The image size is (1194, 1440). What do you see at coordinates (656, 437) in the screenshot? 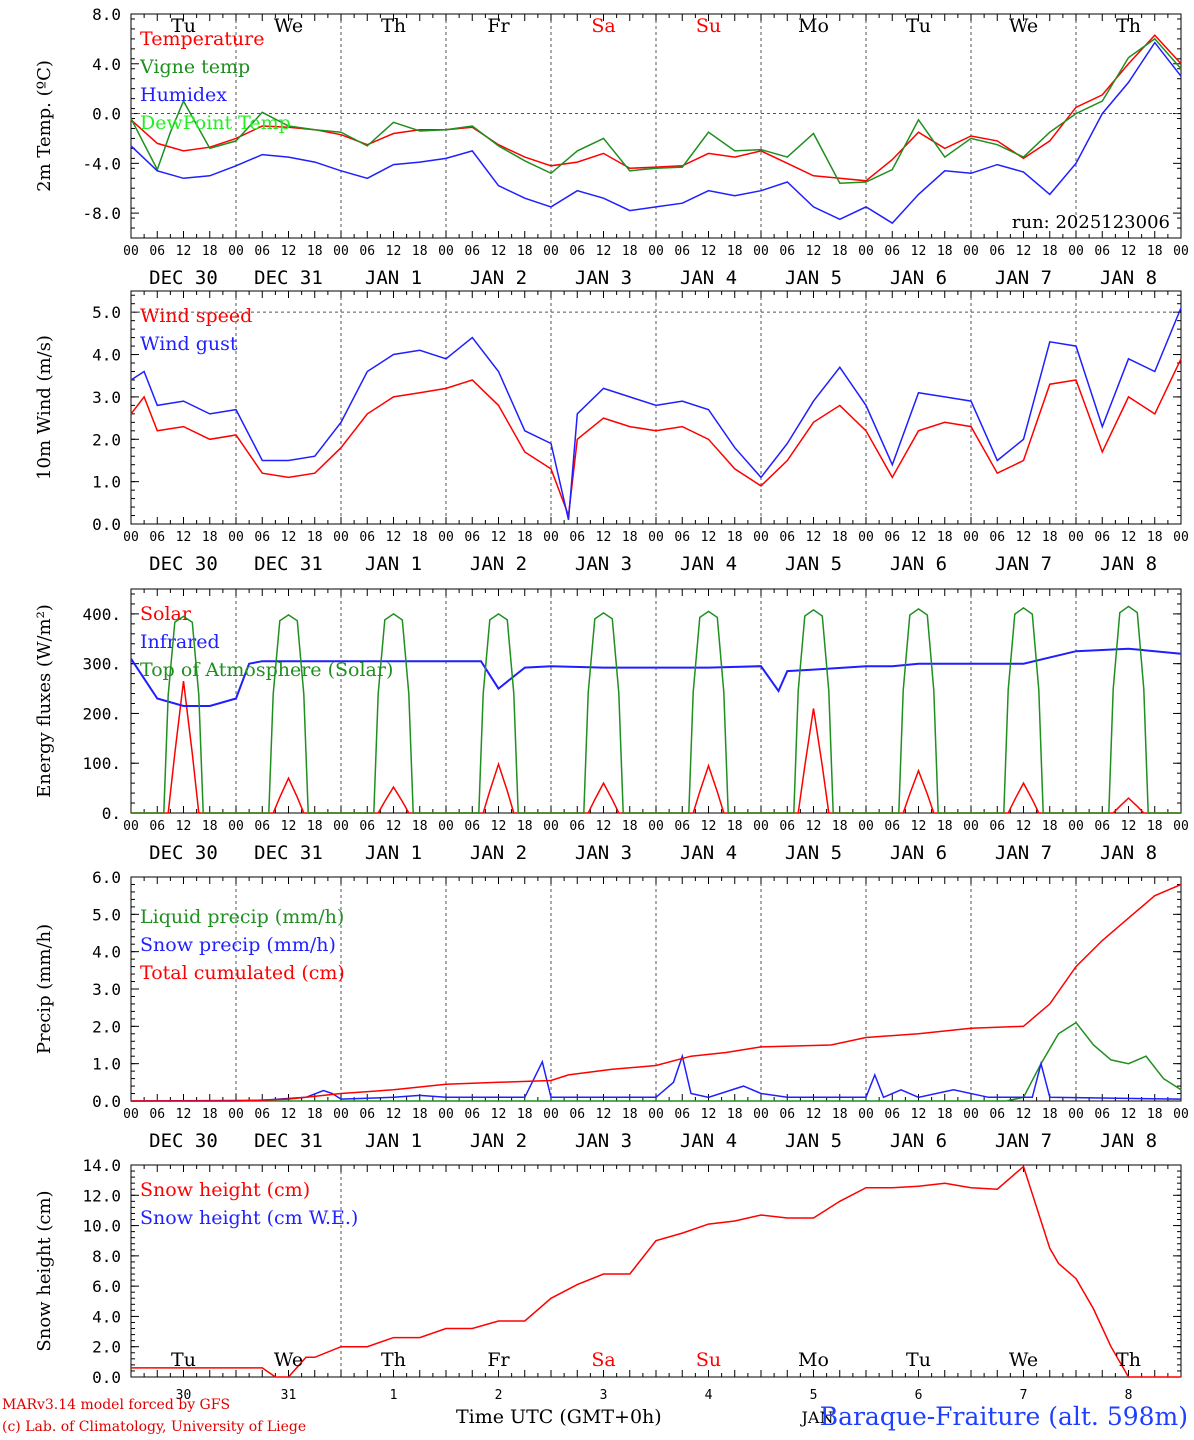
I see `series-line-wind-speed` at bounding box center [656, 437].